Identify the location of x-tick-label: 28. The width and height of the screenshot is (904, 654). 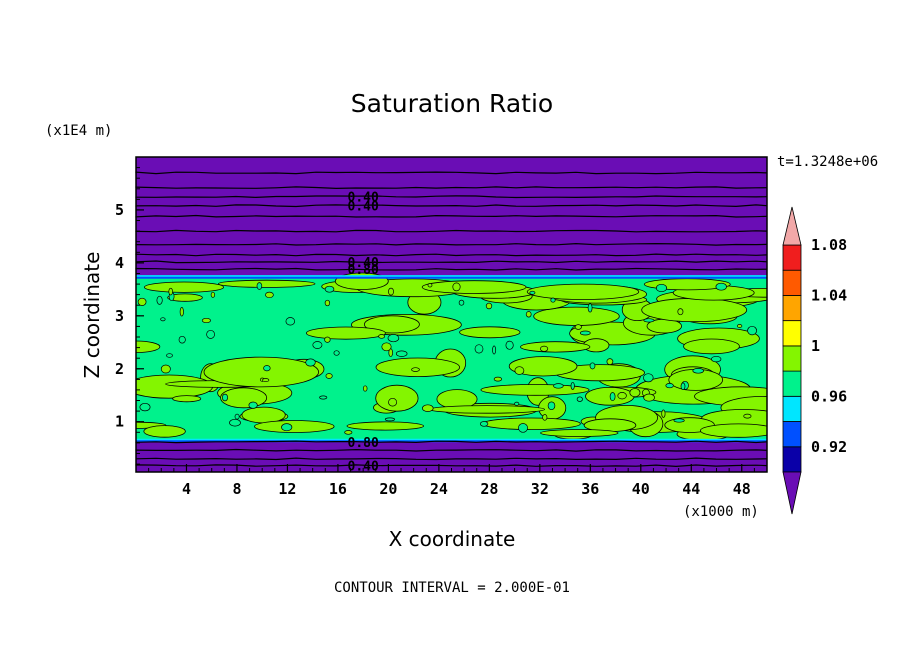
(489, 489).